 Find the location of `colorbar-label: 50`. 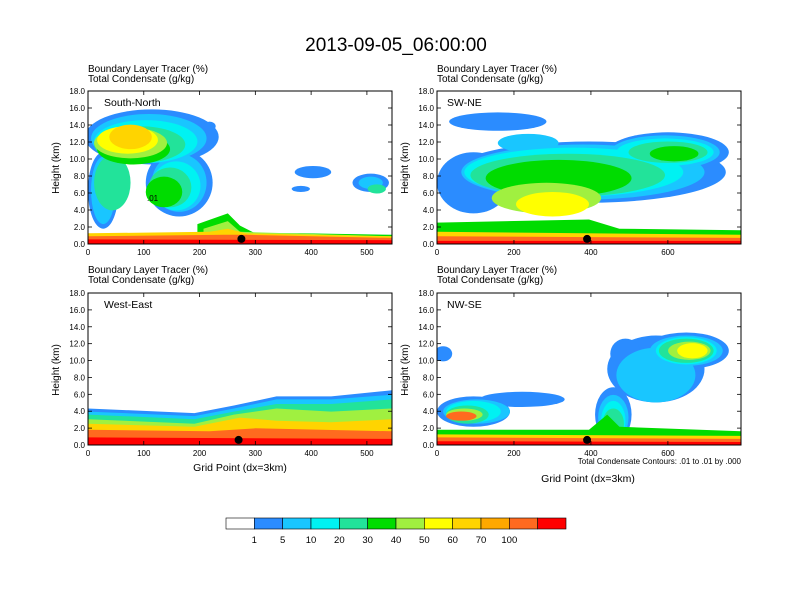

colorbar-label: 50 is located at coordinates (424, 540).